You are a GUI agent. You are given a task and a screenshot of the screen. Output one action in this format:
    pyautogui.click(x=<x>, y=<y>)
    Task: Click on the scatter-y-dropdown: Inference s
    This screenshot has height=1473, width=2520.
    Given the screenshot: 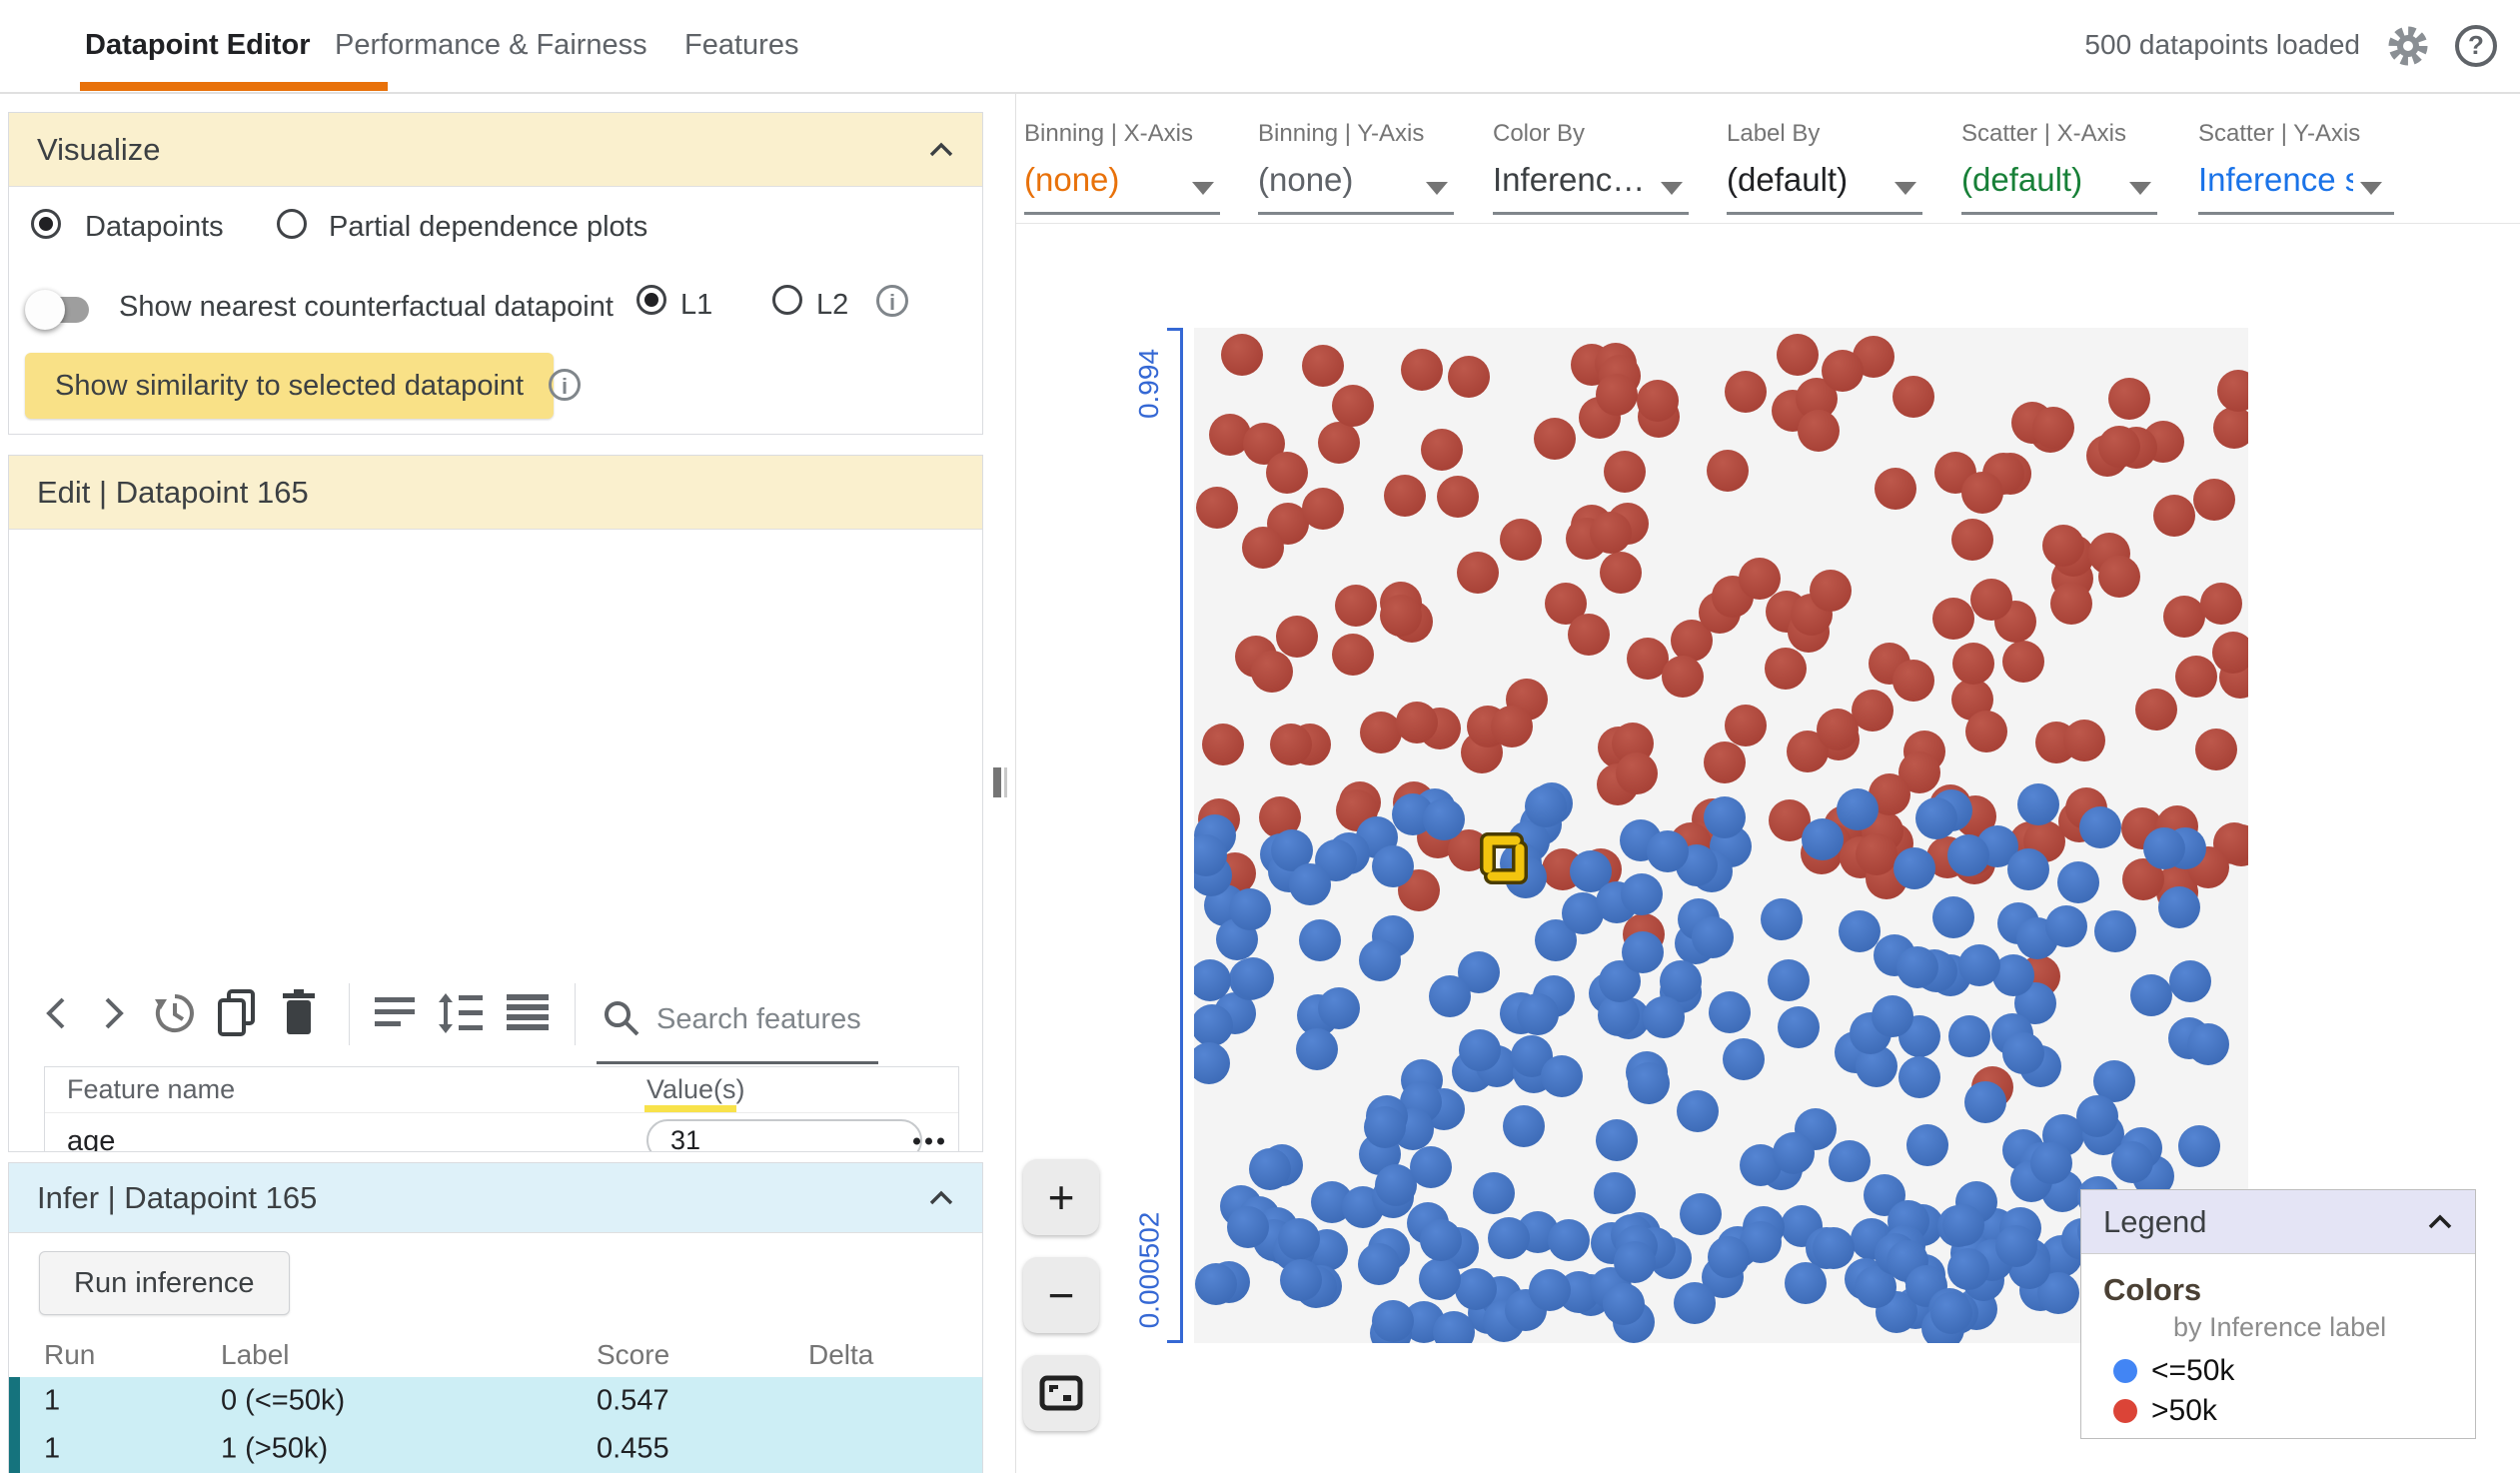 What is the action you would take?
    pyautogui.click(x=2275, y=179)
    